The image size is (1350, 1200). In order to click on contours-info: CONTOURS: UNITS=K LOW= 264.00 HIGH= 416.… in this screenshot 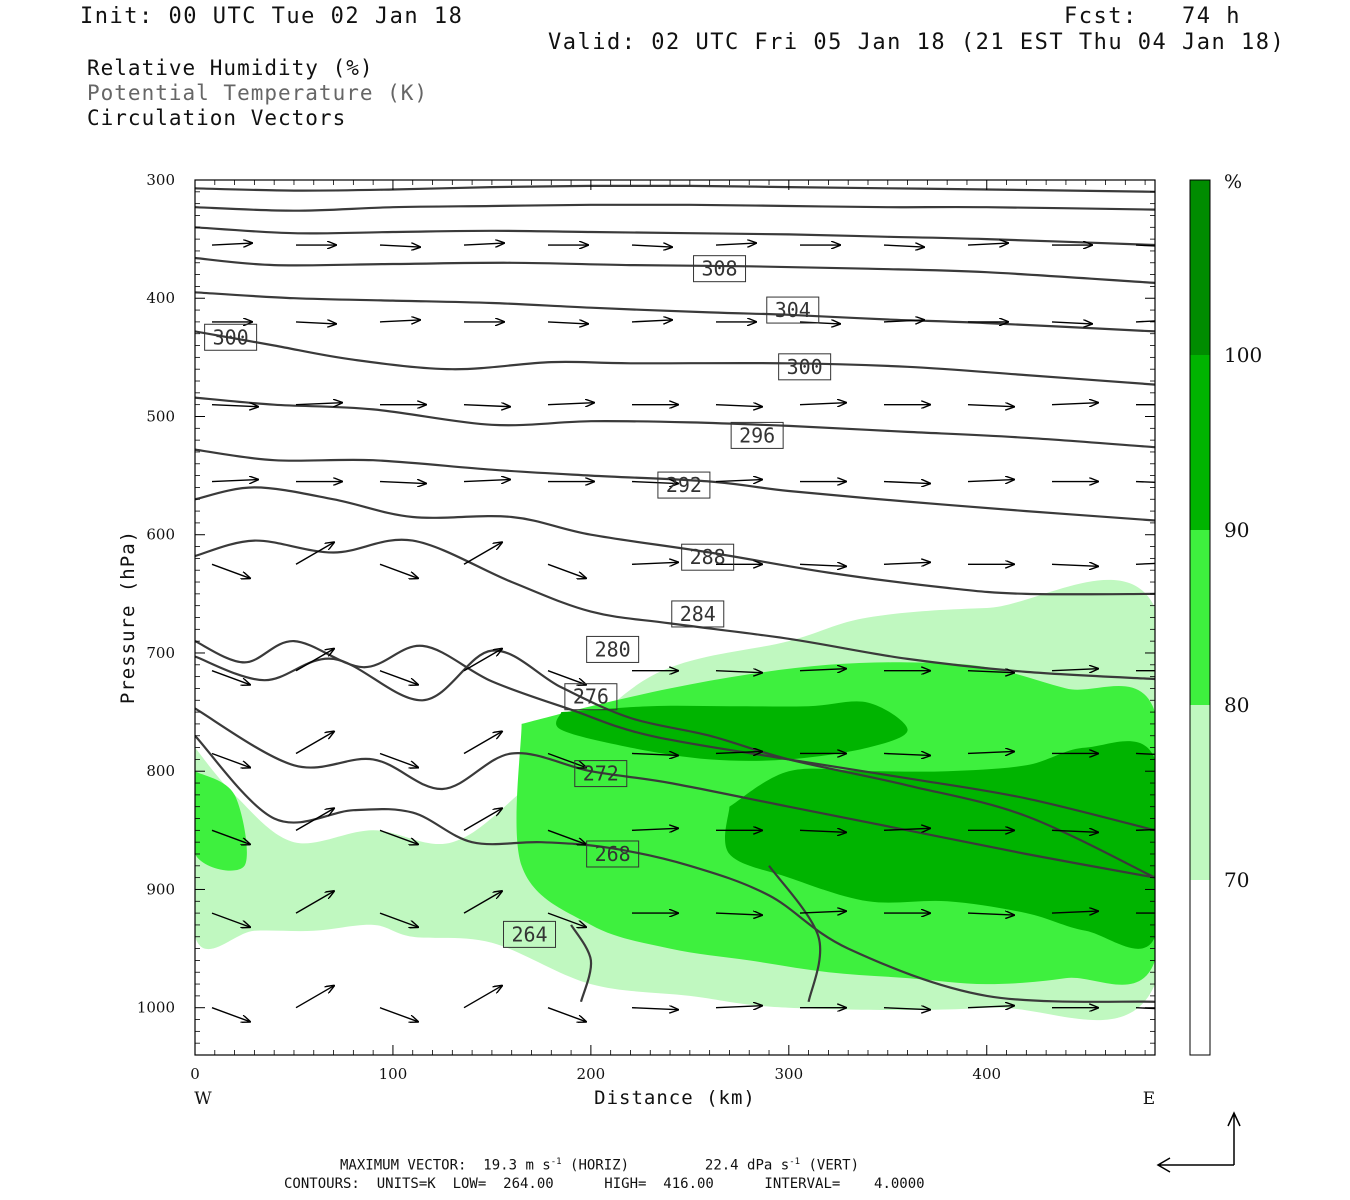, I will do `click(604, 1184)`.